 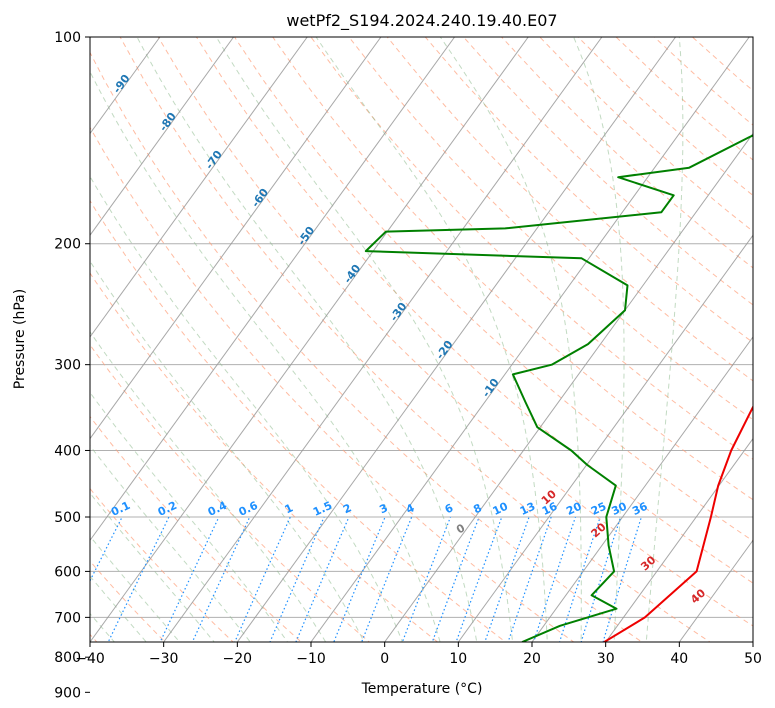 I want to click on mixing-ratio-label: 36, so click(x=640, y=509).